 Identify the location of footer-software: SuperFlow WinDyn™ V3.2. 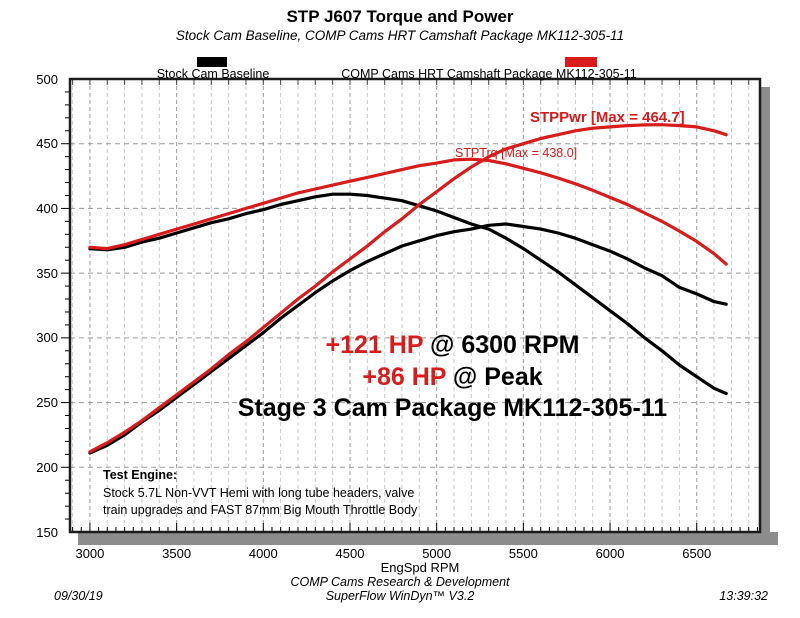
(400, 596).